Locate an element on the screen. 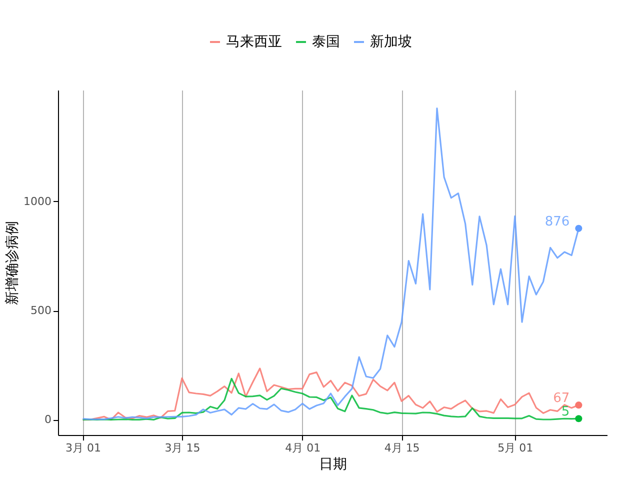 The width and height of the screenshot is (640, 480). x-tick-label: 5月 01 is located at coordinates (516, 448).